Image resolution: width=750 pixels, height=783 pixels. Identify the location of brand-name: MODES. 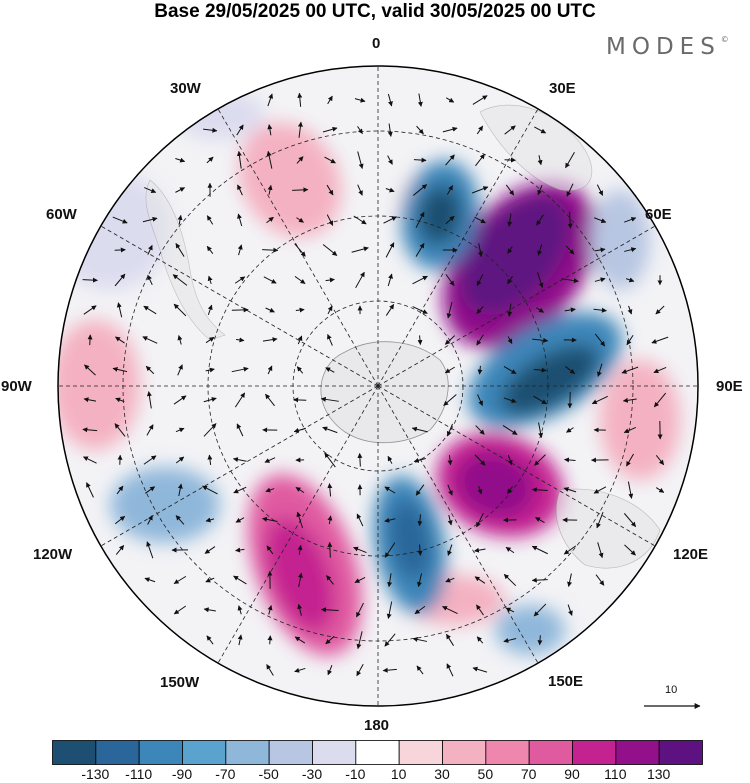
(663, 47).